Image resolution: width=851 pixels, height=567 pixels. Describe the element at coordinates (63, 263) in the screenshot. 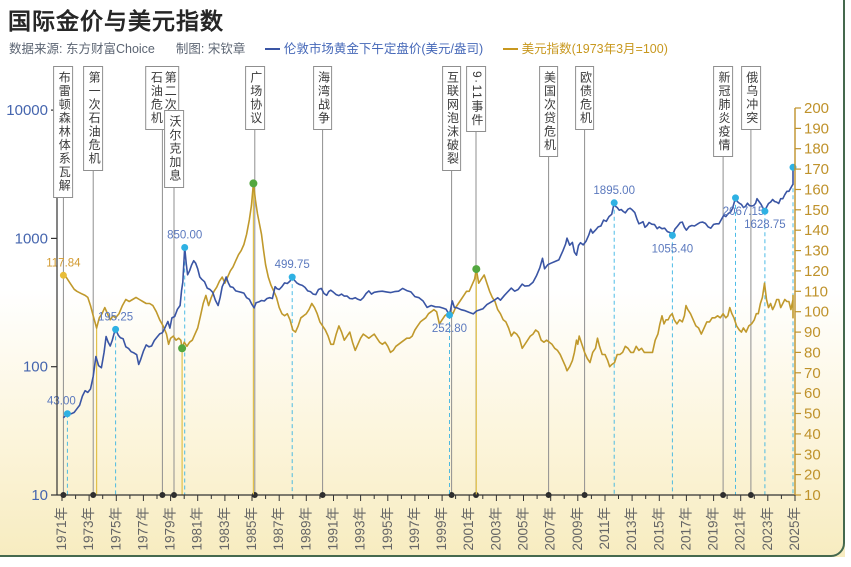

I see `usd-marker-label: 117.84` at that location.